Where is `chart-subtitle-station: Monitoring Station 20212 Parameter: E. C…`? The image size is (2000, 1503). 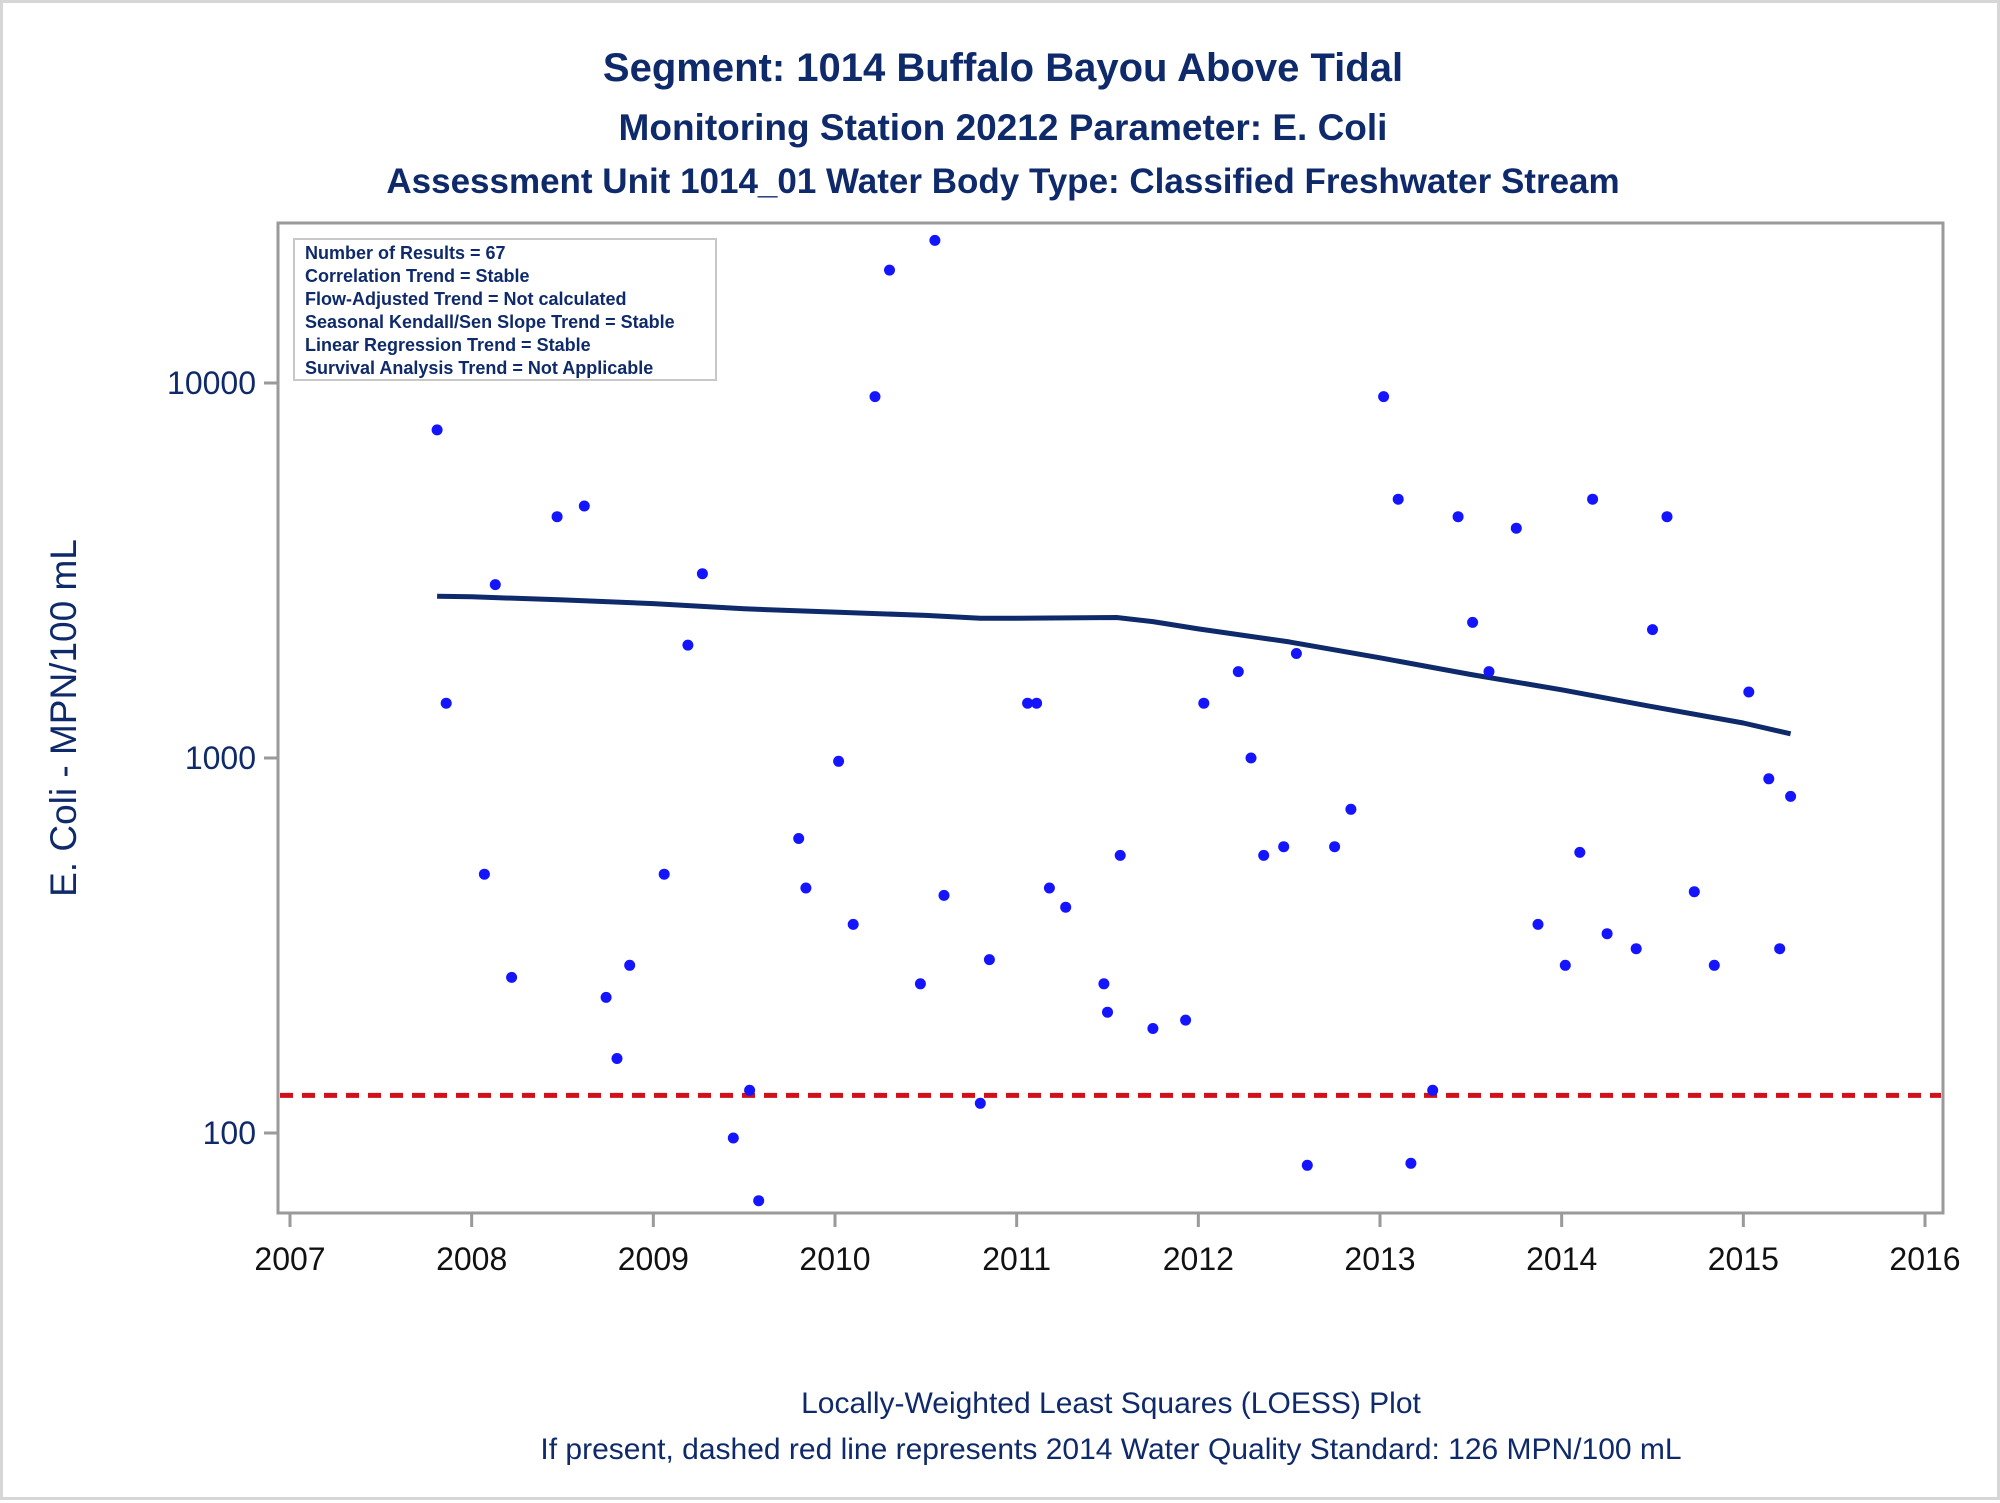
chart-subtitle-station: Monitoring Station 20212 Parameter: E. C… is located at coordinates (1003, 127).